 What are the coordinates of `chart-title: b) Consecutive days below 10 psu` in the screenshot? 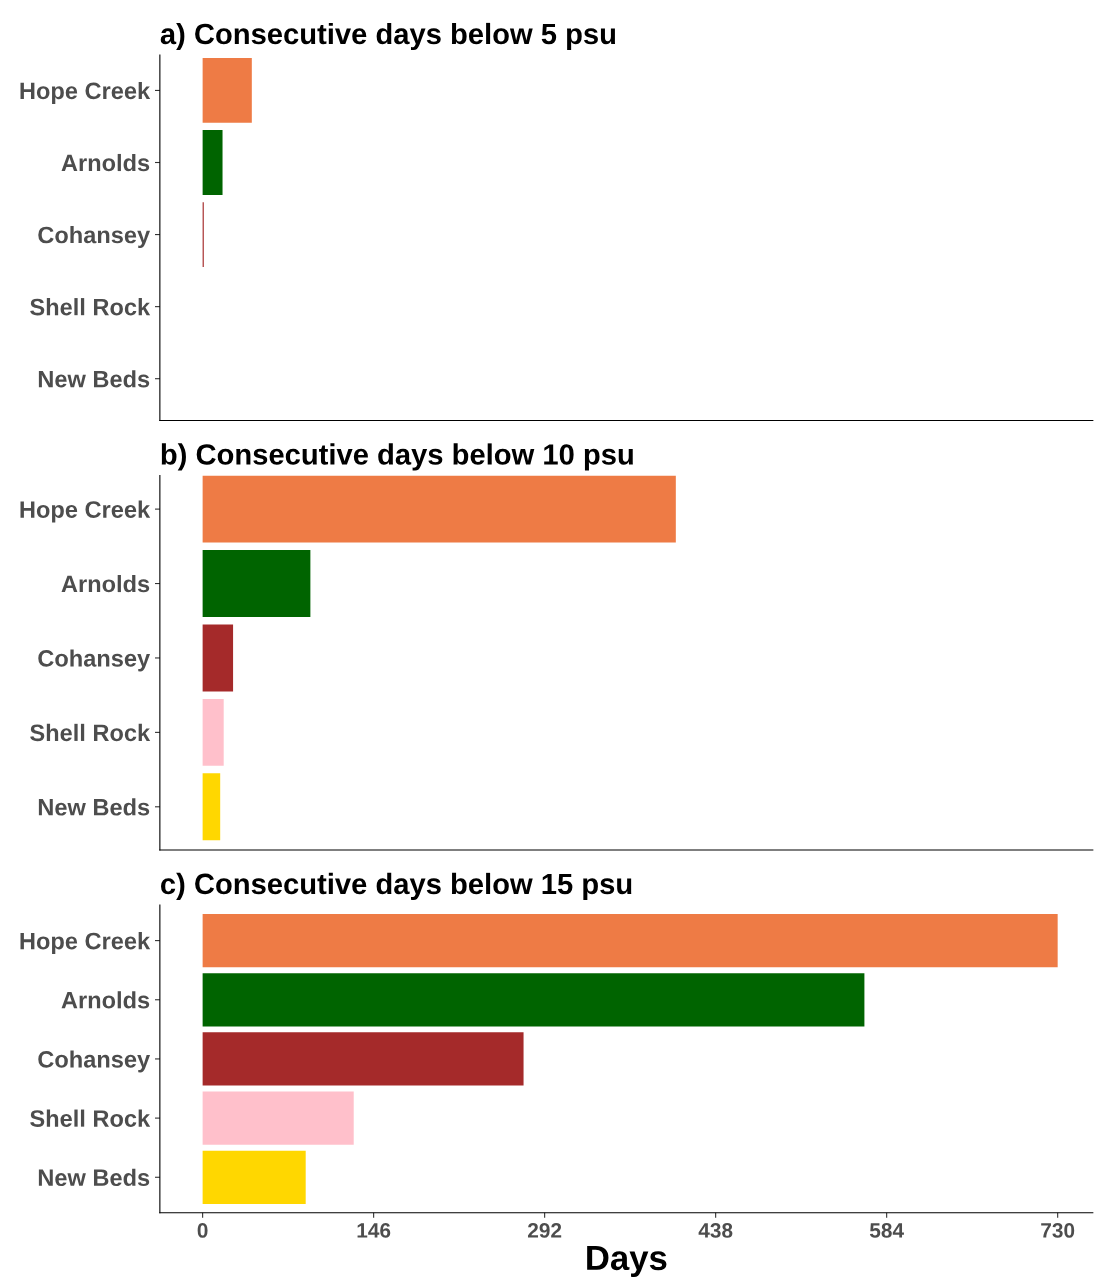 It's located at (397, 457).